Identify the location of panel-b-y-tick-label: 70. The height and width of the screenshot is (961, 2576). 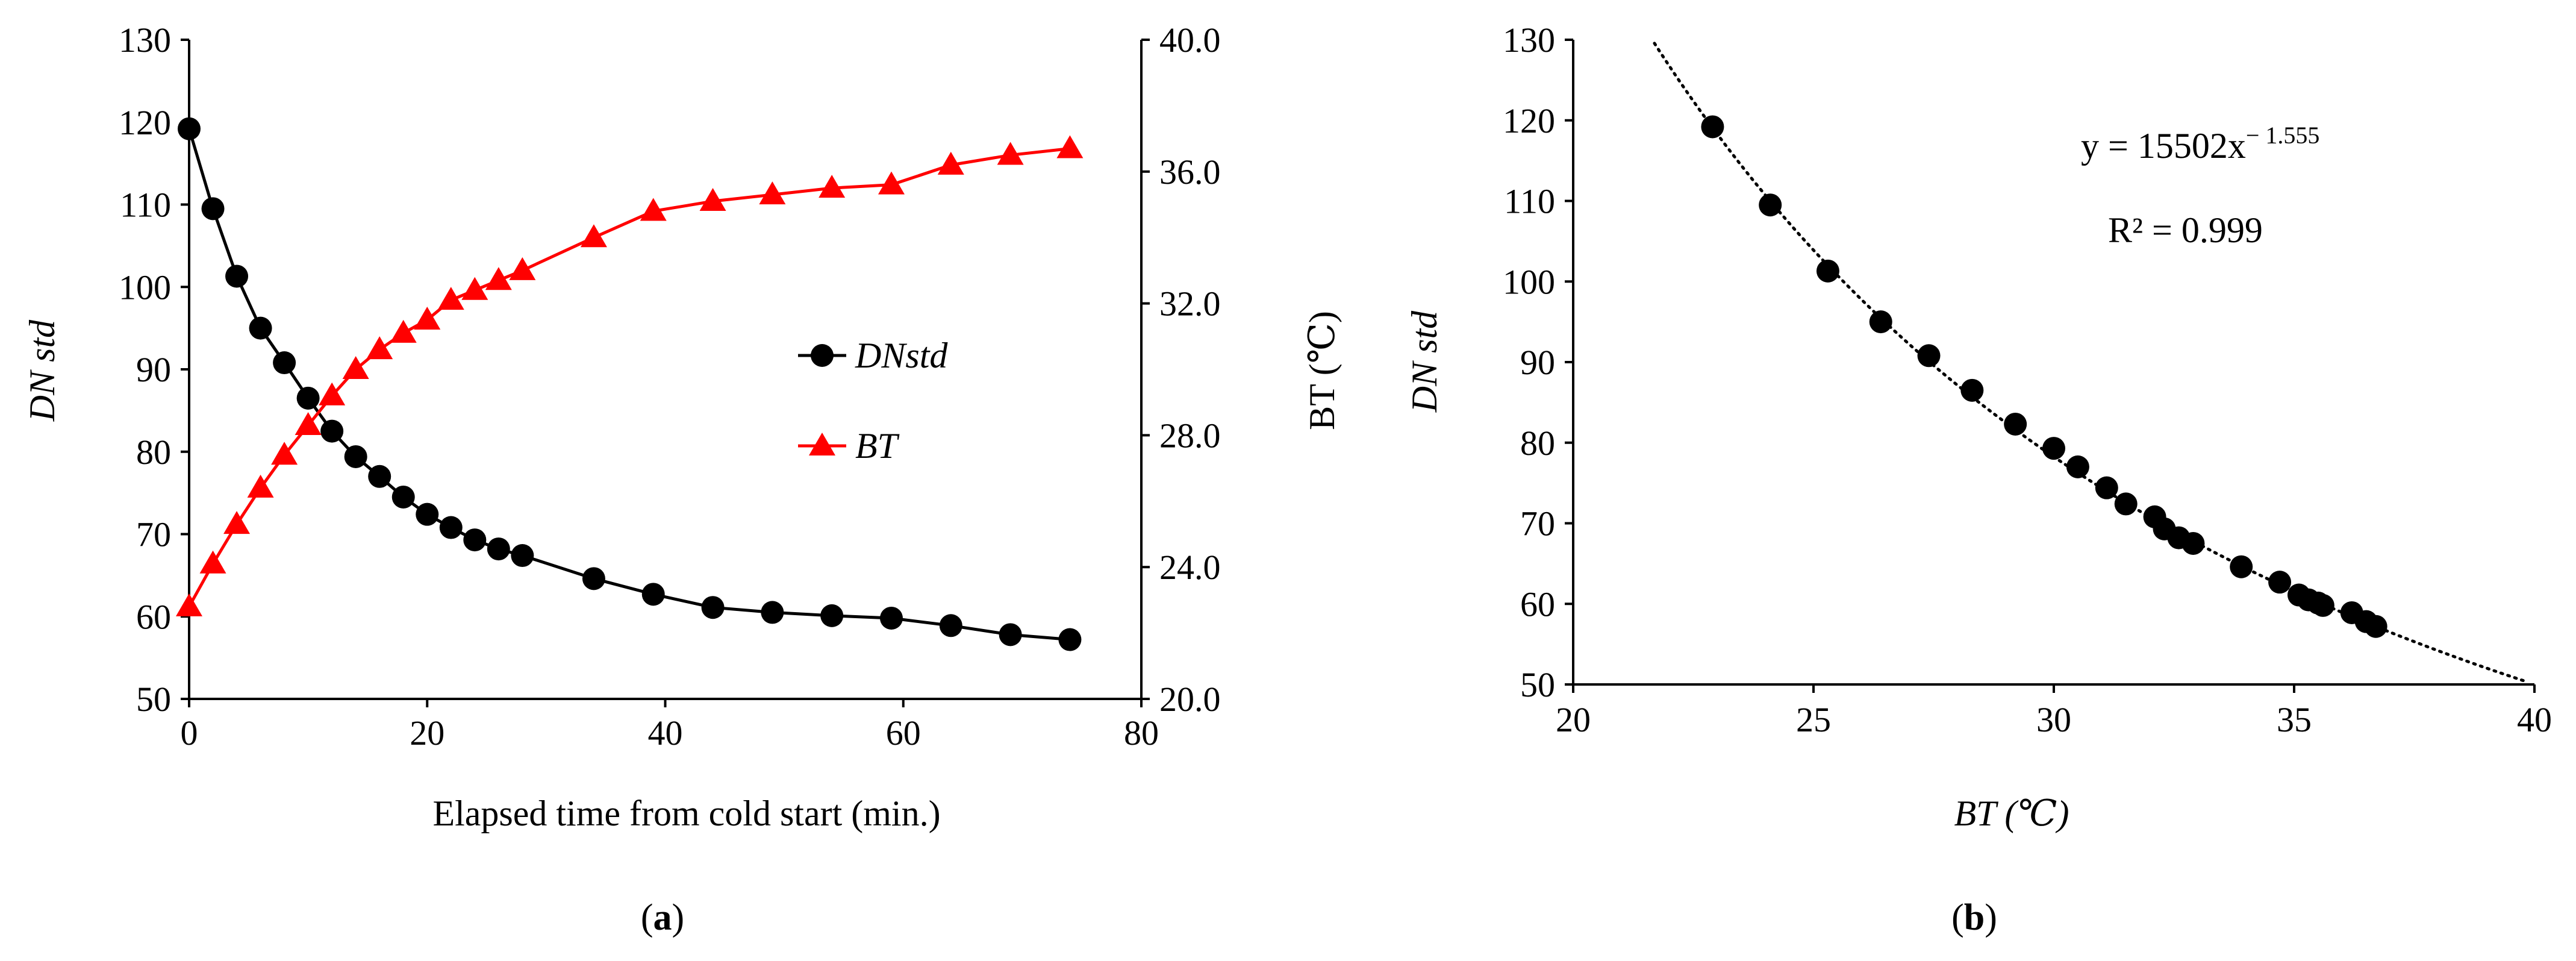
(1537, 523).